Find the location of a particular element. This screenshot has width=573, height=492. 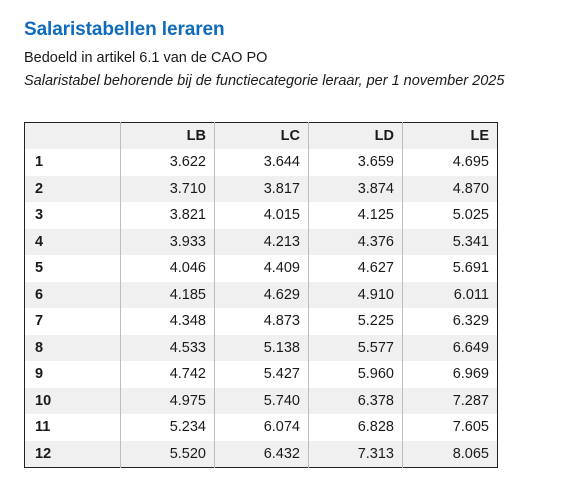

salary-cell: 3.933 is located at coordinates (167, 241).